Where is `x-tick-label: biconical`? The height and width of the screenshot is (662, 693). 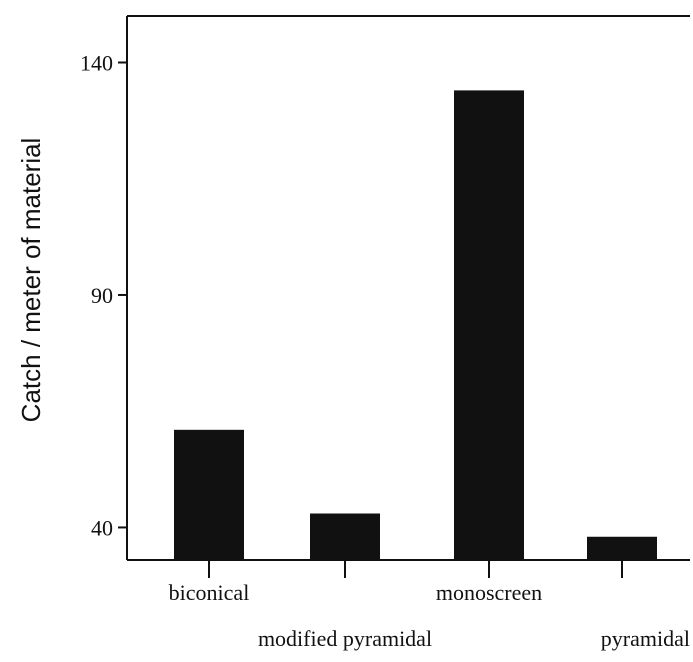 x-tick-label: biconical is located at coordinates (209, 592).